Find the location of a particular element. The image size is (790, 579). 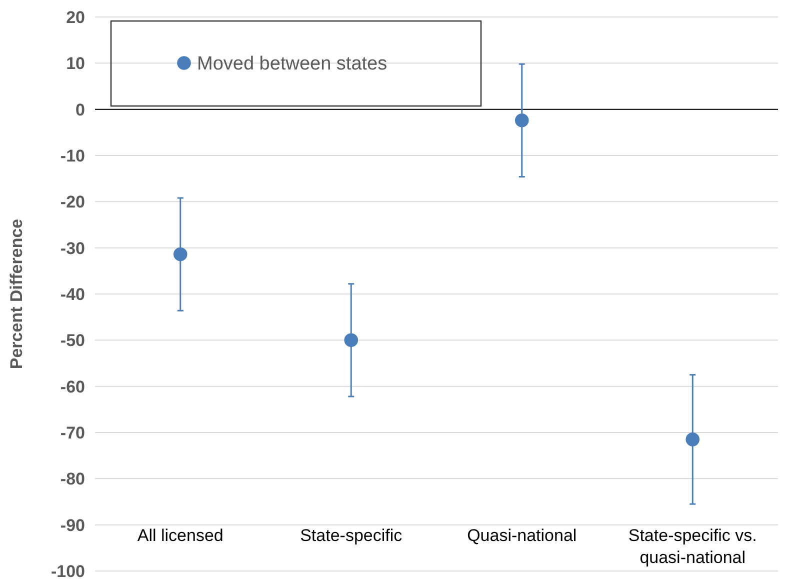

x-tick-label: Quasi-national is located at coordinates (522, 535).